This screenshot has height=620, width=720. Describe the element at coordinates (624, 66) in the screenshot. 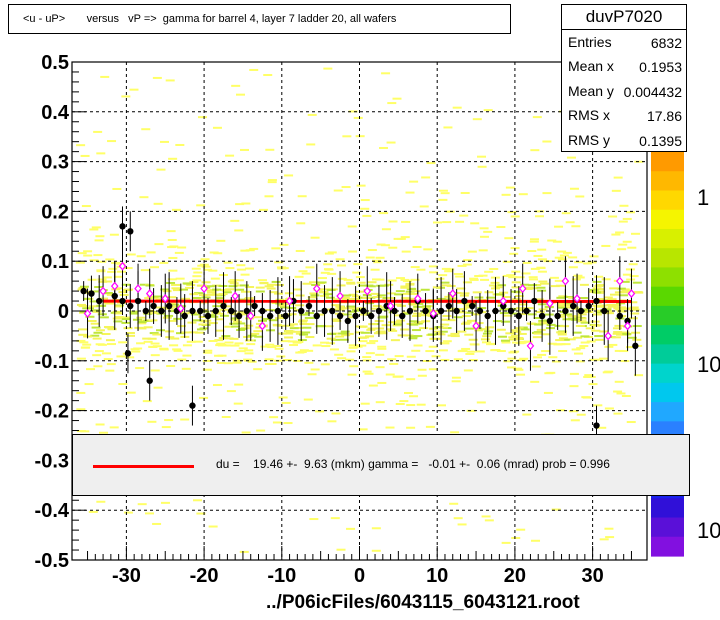

I see `stats-row-mean-x: Mean x 0.1953` at that location.